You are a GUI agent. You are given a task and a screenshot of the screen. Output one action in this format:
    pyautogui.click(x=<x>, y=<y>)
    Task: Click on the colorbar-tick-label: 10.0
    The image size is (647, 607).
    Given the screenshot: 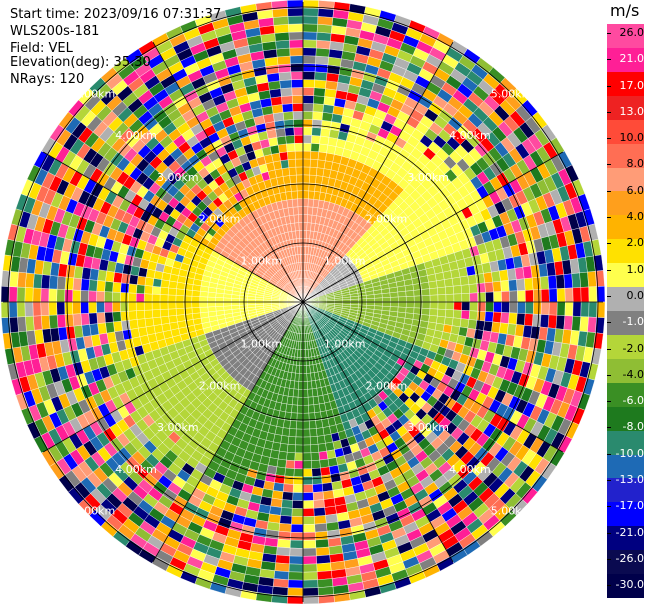 What is the action you would take?
    pyautogui.click(x=632, y=138)
    